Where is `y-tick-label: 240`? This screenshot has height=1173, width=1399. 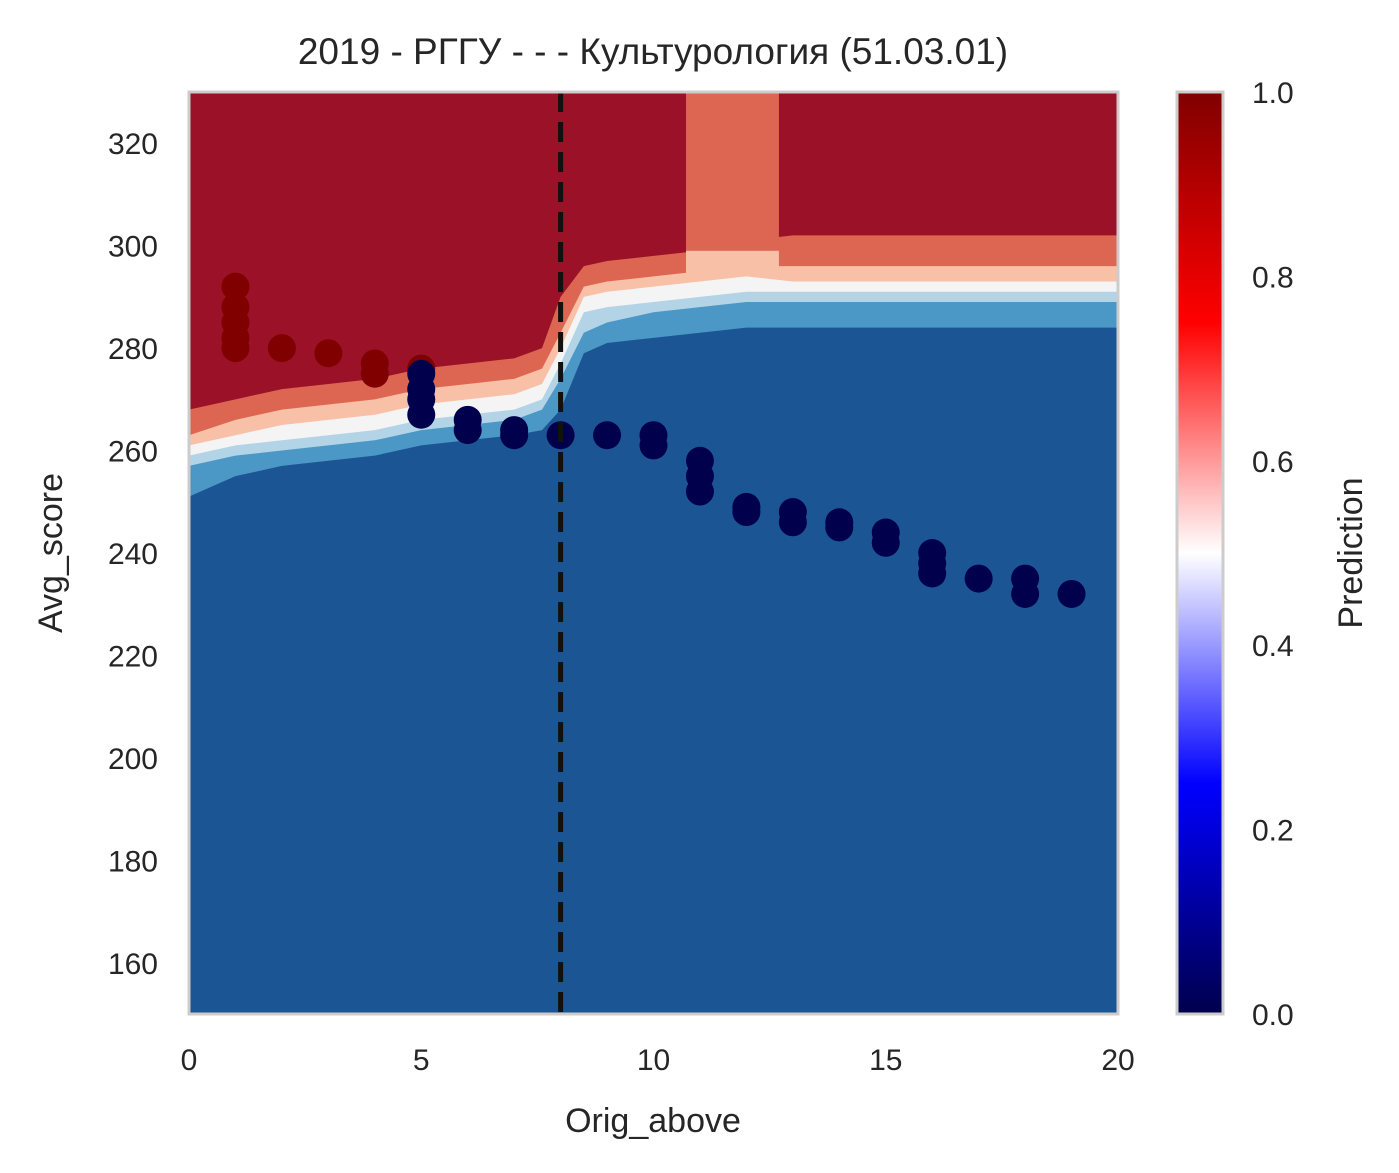
y-tick-label: 240 is located at coordinates (133, 554).